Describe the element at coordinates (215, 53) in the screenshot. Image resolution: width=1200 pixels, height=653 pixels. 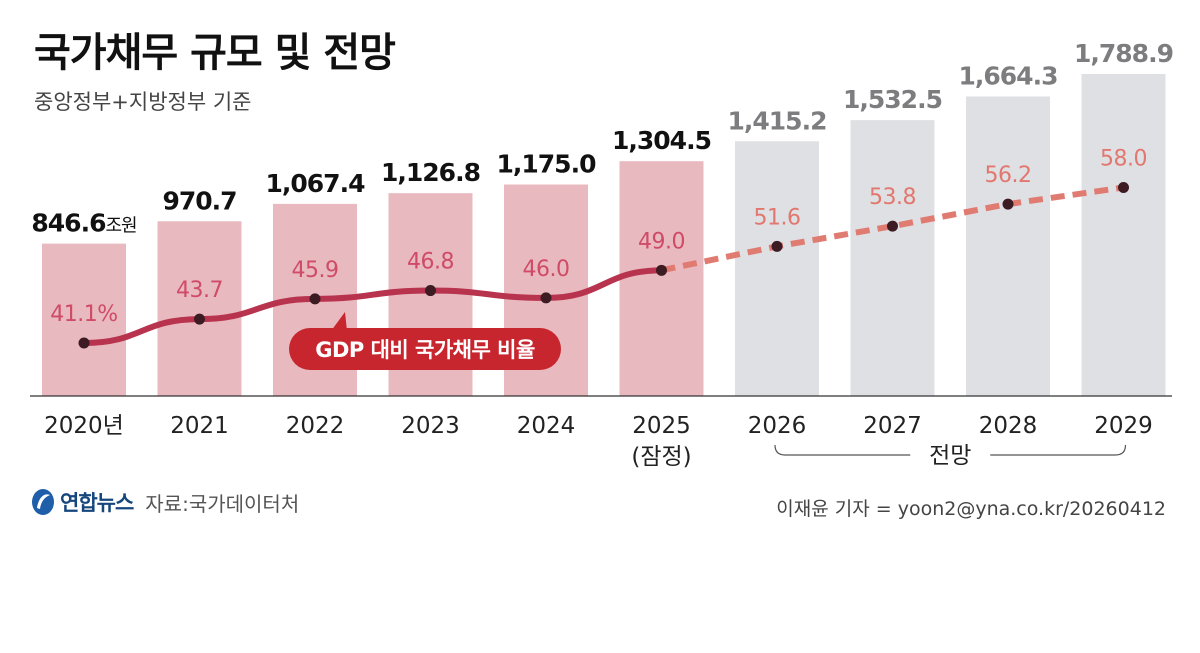
I see `chart-title: 국가채무 규모 및 전망` at that location.